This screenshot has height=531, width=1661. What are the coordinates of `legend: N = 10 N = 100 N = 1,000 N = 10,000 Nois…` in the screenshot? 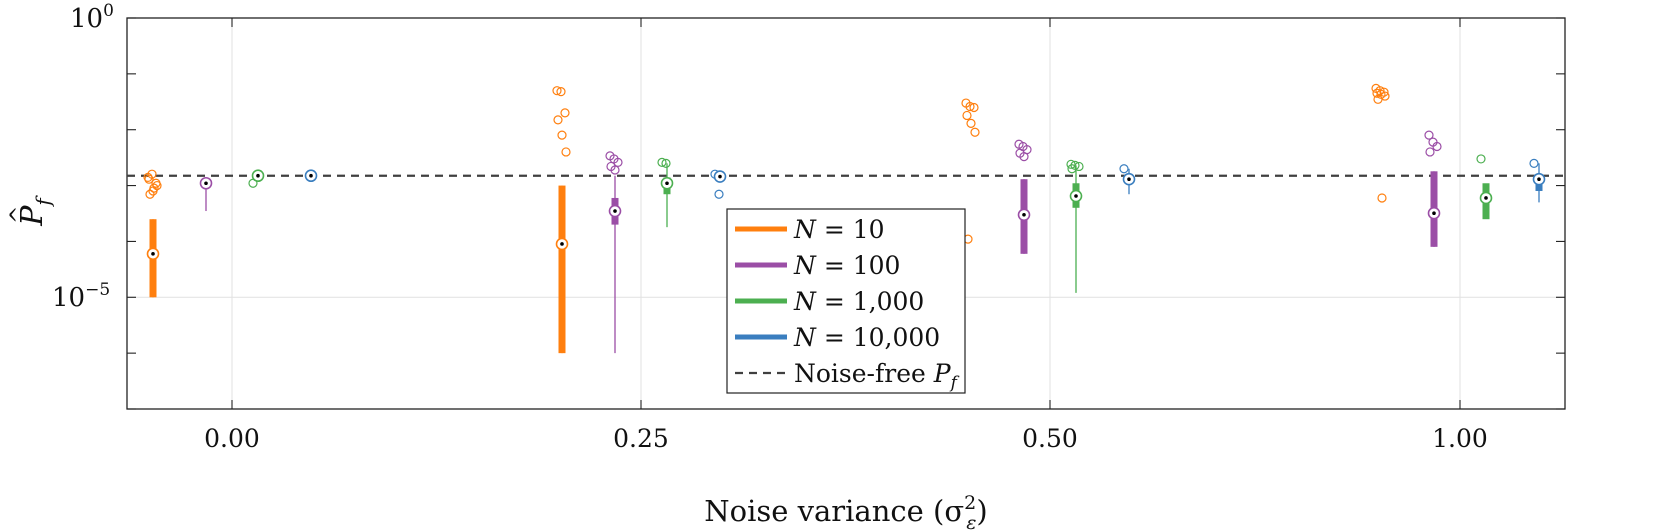 It's located at (846, 301).